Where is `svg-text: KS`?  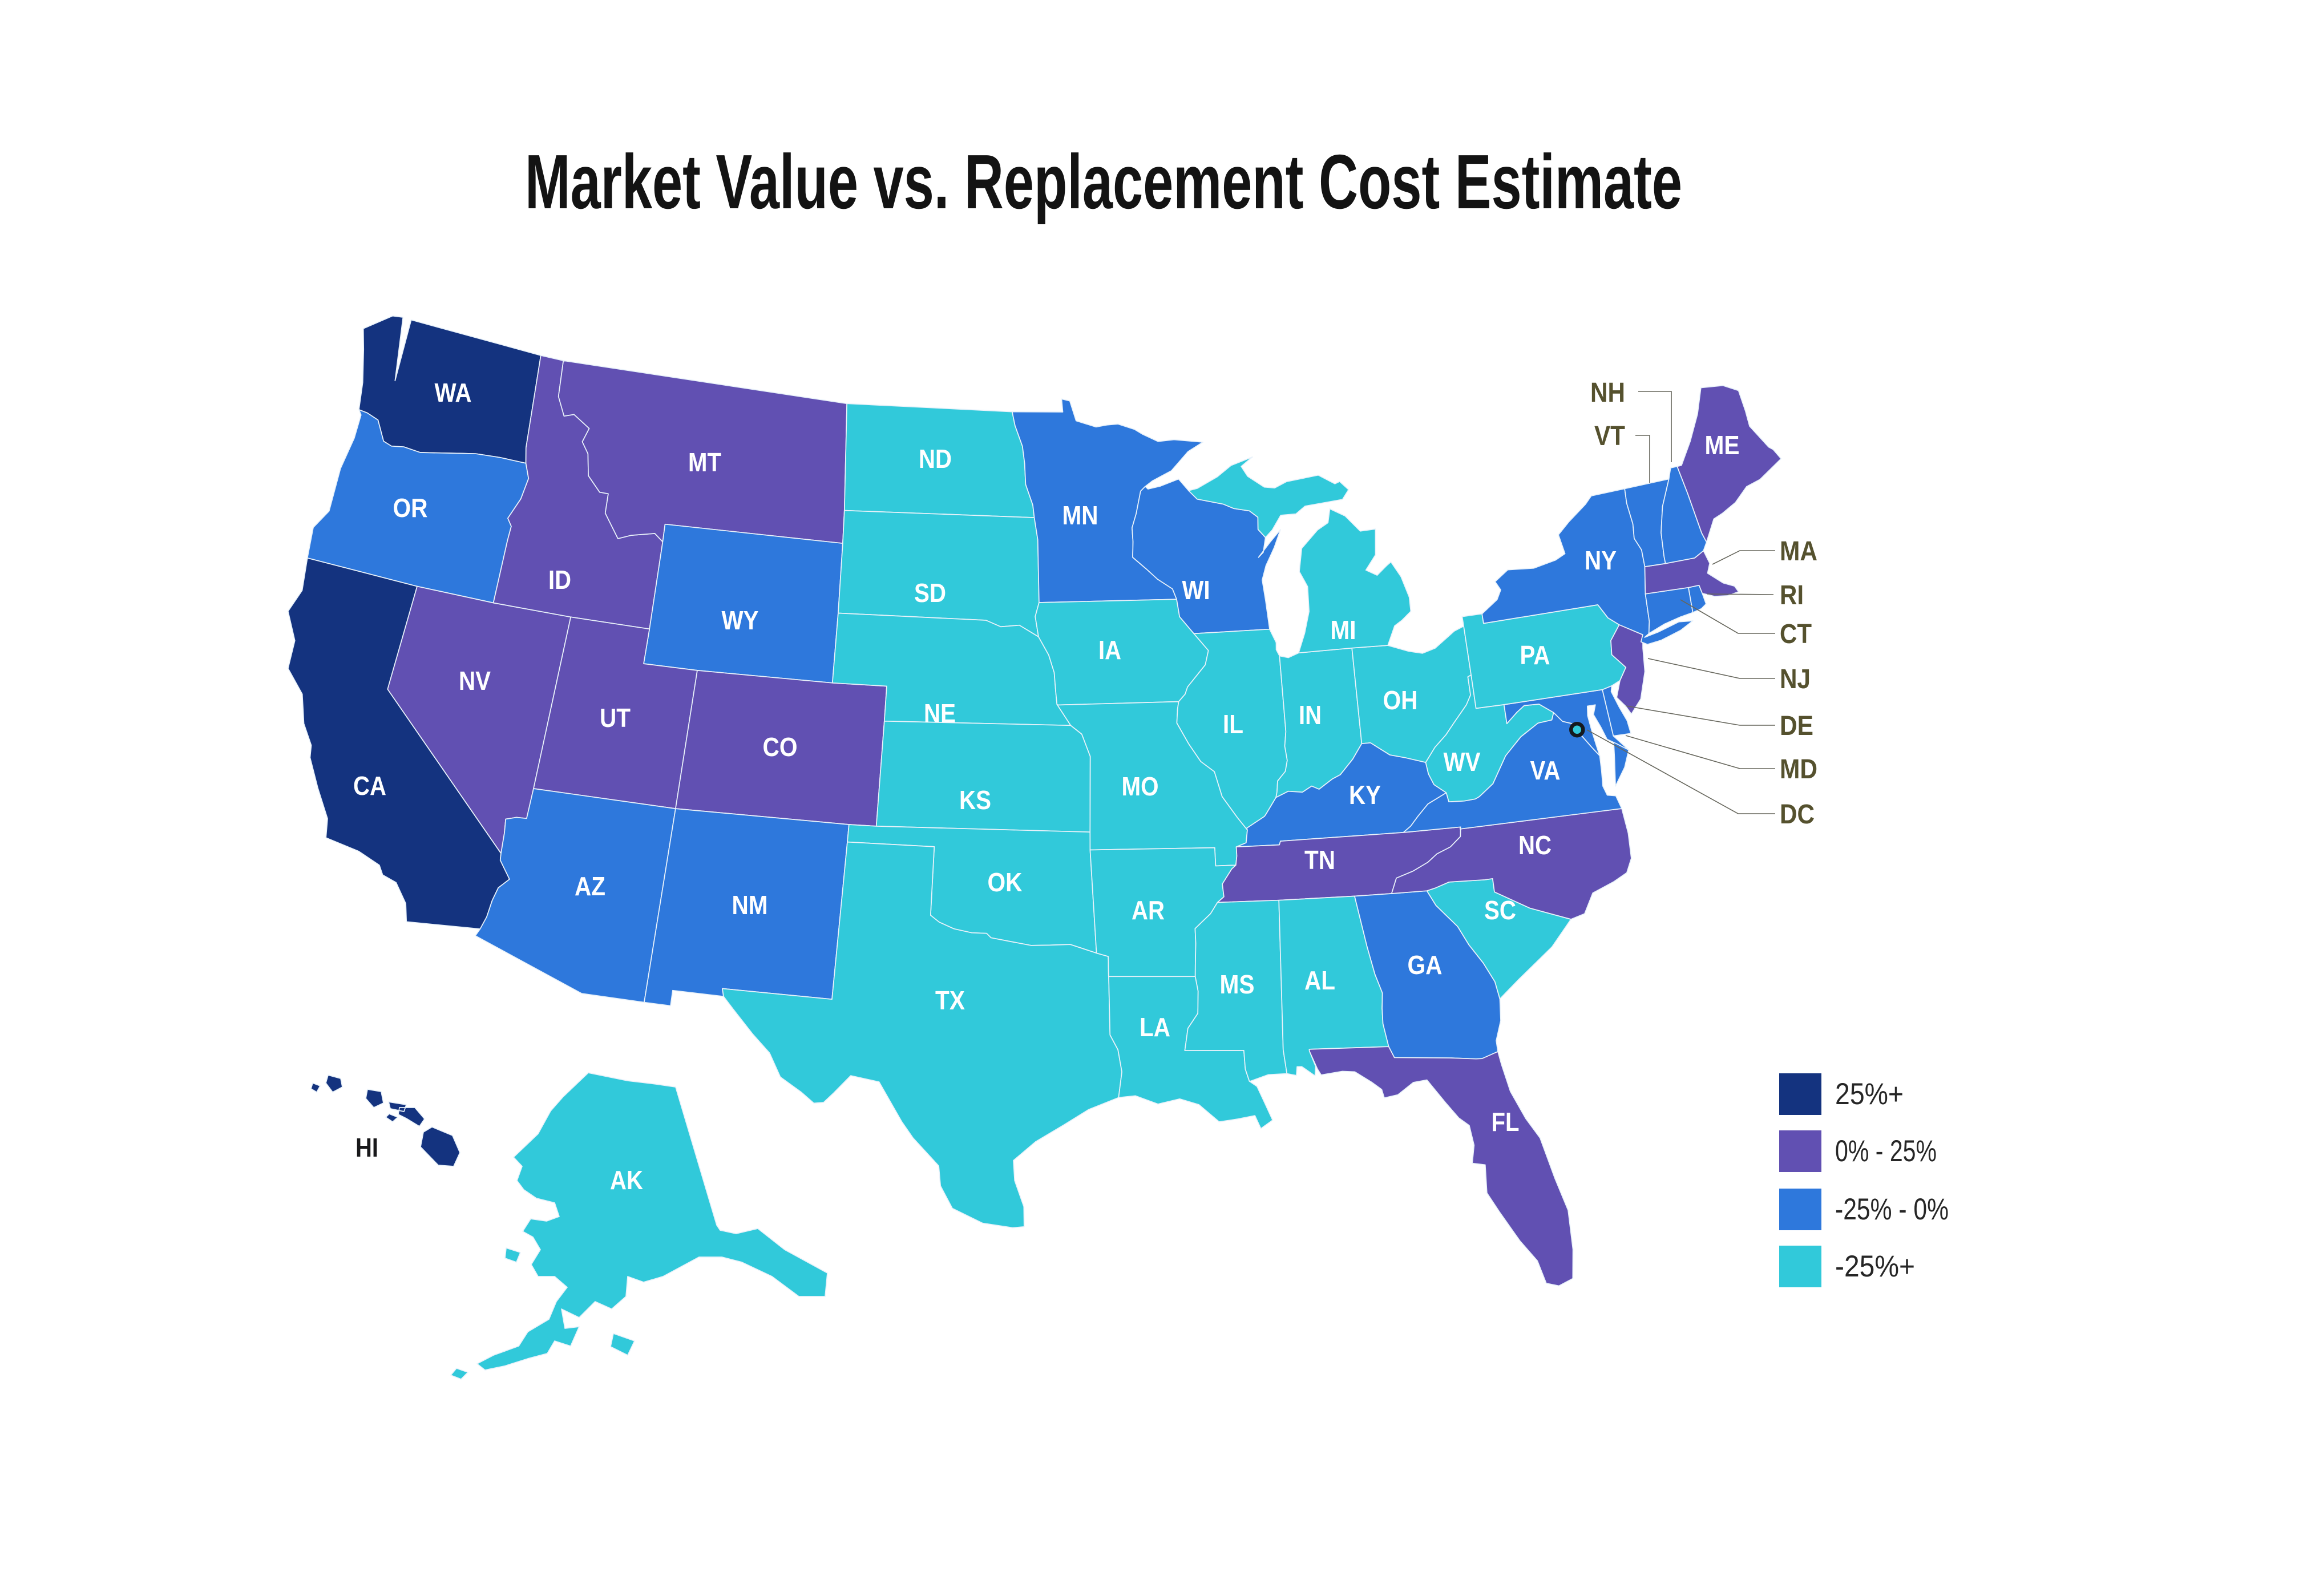
svg-text: KS is located at coordinates (975, 800).